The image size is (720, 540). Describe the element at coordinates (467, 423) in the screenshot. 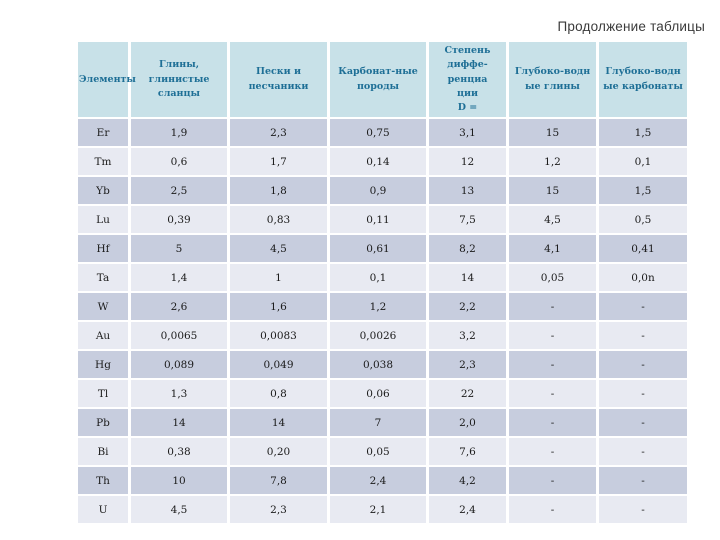

I see `value-cell: 2,0` at that location.